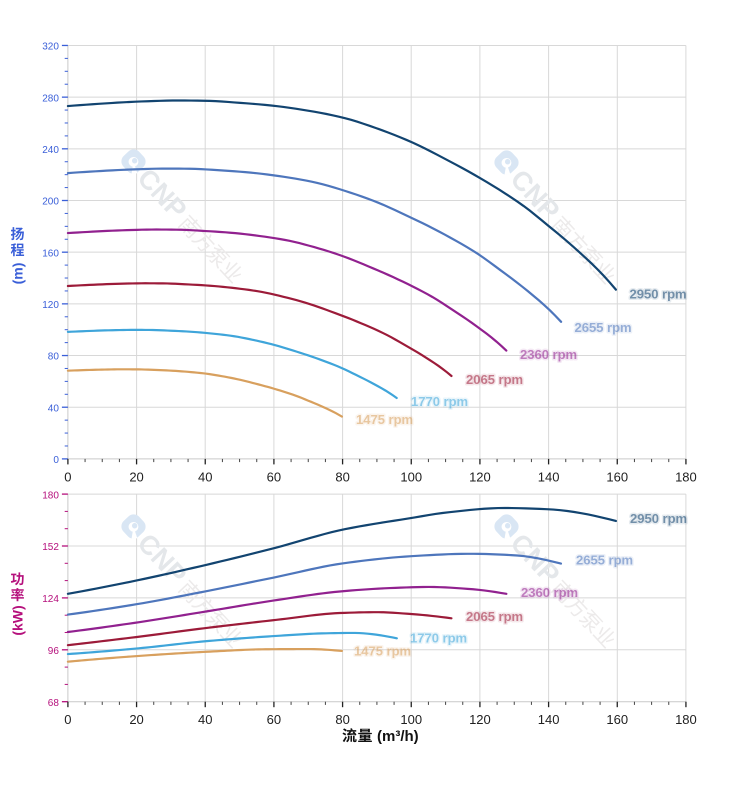  I want to click on svg-text: 68, so click(54, 703).